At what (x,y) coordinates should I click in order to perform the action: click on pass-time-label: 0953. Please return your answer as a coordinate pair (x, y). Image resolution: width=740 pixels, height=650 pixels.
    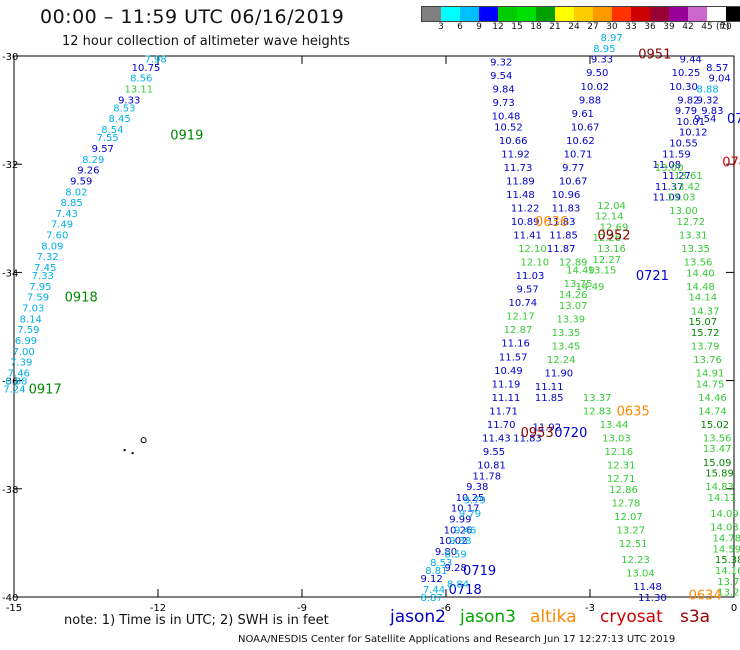
    Looking at the image, I should click on (537, 433).